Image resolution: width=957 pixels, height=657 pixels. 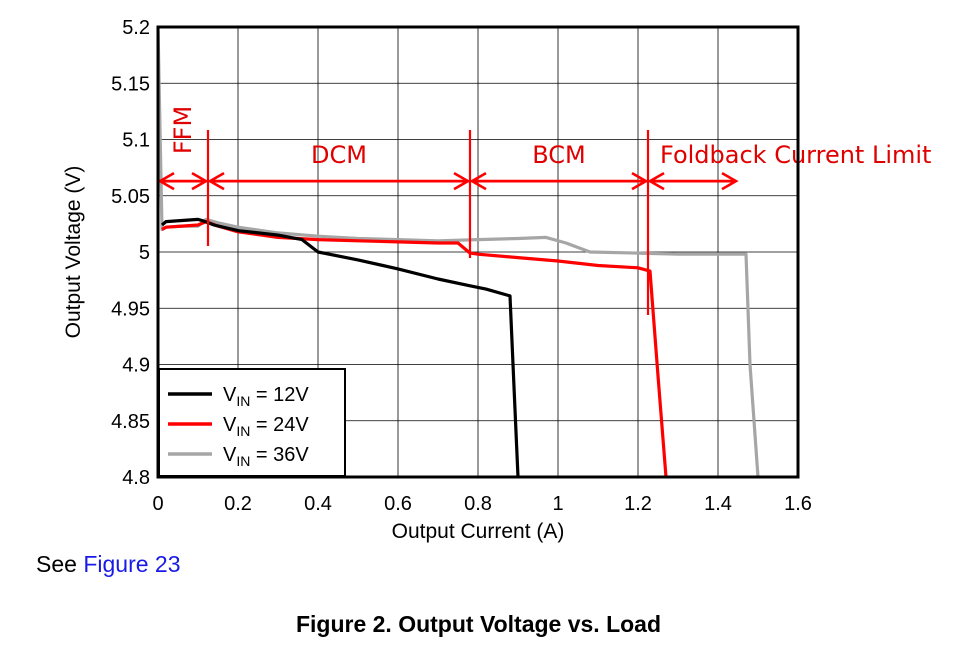 What do you see at coordinates (130, 84) in the screenshot?
I see `y-tick-label: 5.15` at bounding box center [130, 84].